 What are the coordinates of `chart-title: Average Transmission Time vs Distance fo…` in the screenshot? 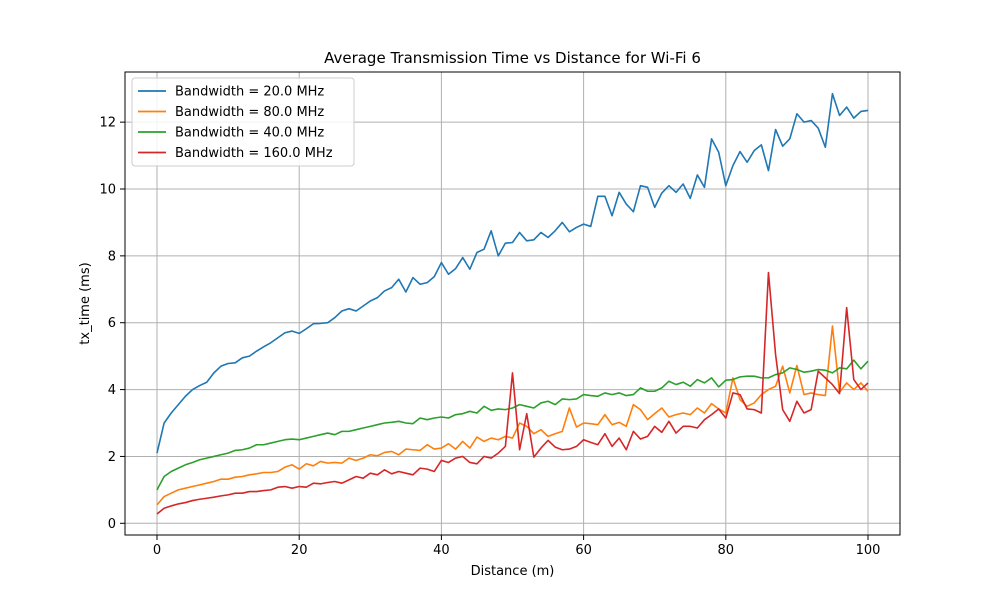 It's located at (512, 58).